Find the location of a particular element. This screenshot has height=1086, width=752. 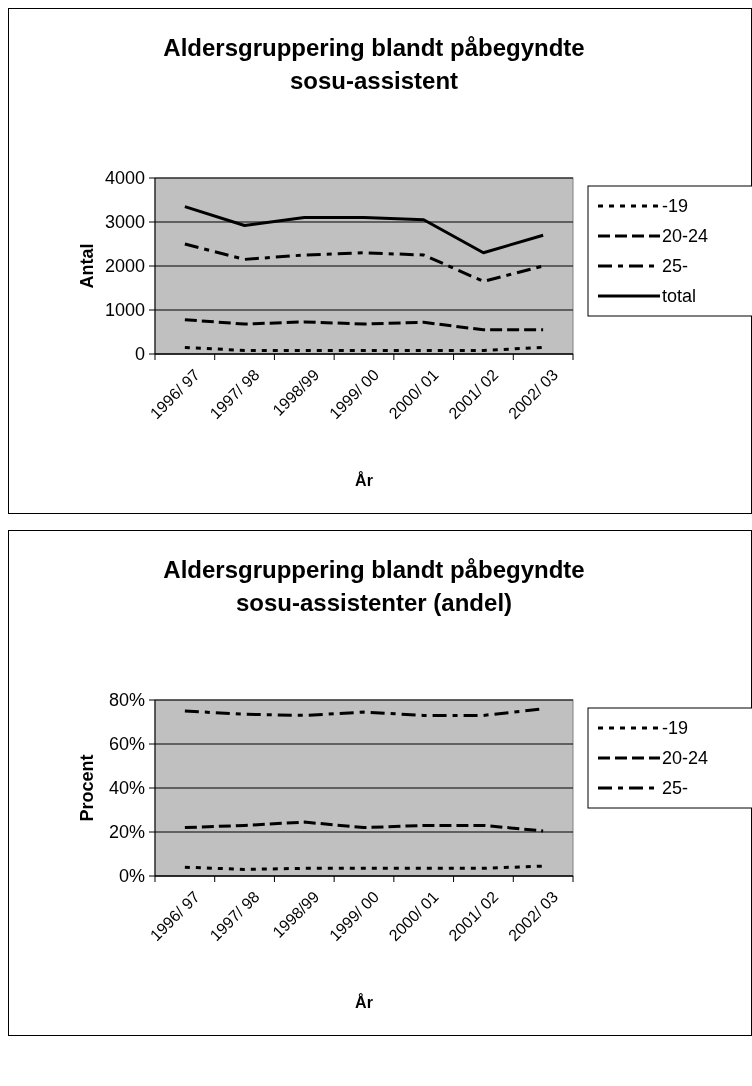

y-tick-label: 60% is located at coordinates (126, 744).